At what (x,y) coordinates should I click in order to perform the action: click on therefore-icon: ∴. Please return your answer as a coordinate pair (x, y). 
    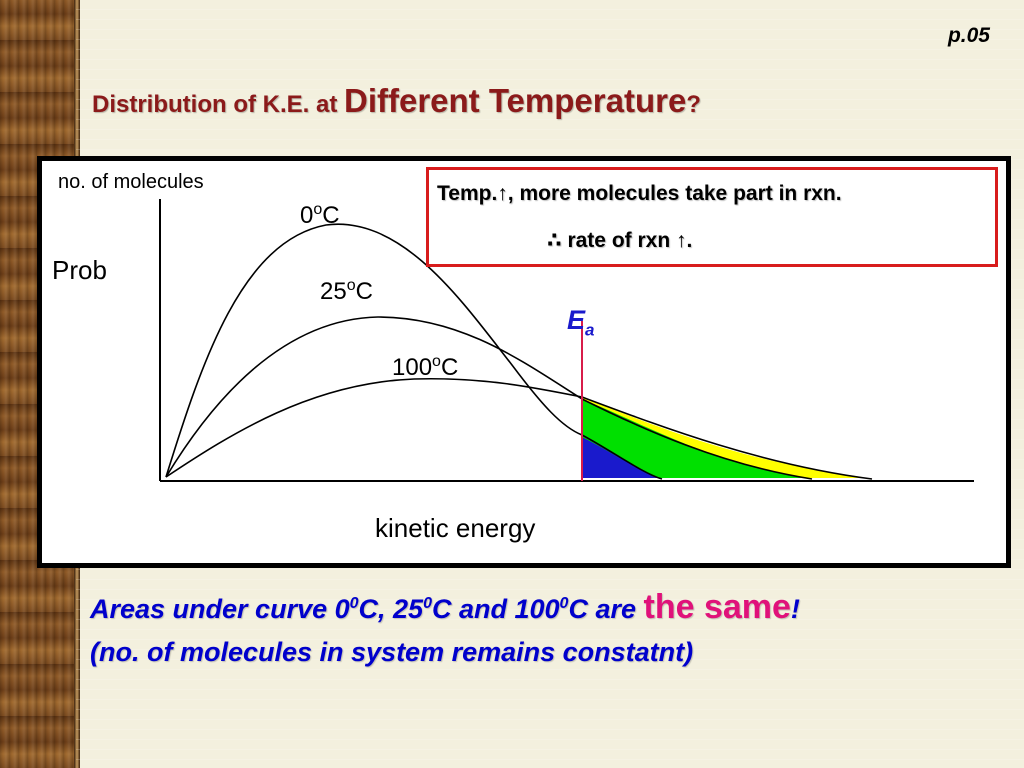
    Looking at the image, I should click on (554, 240).